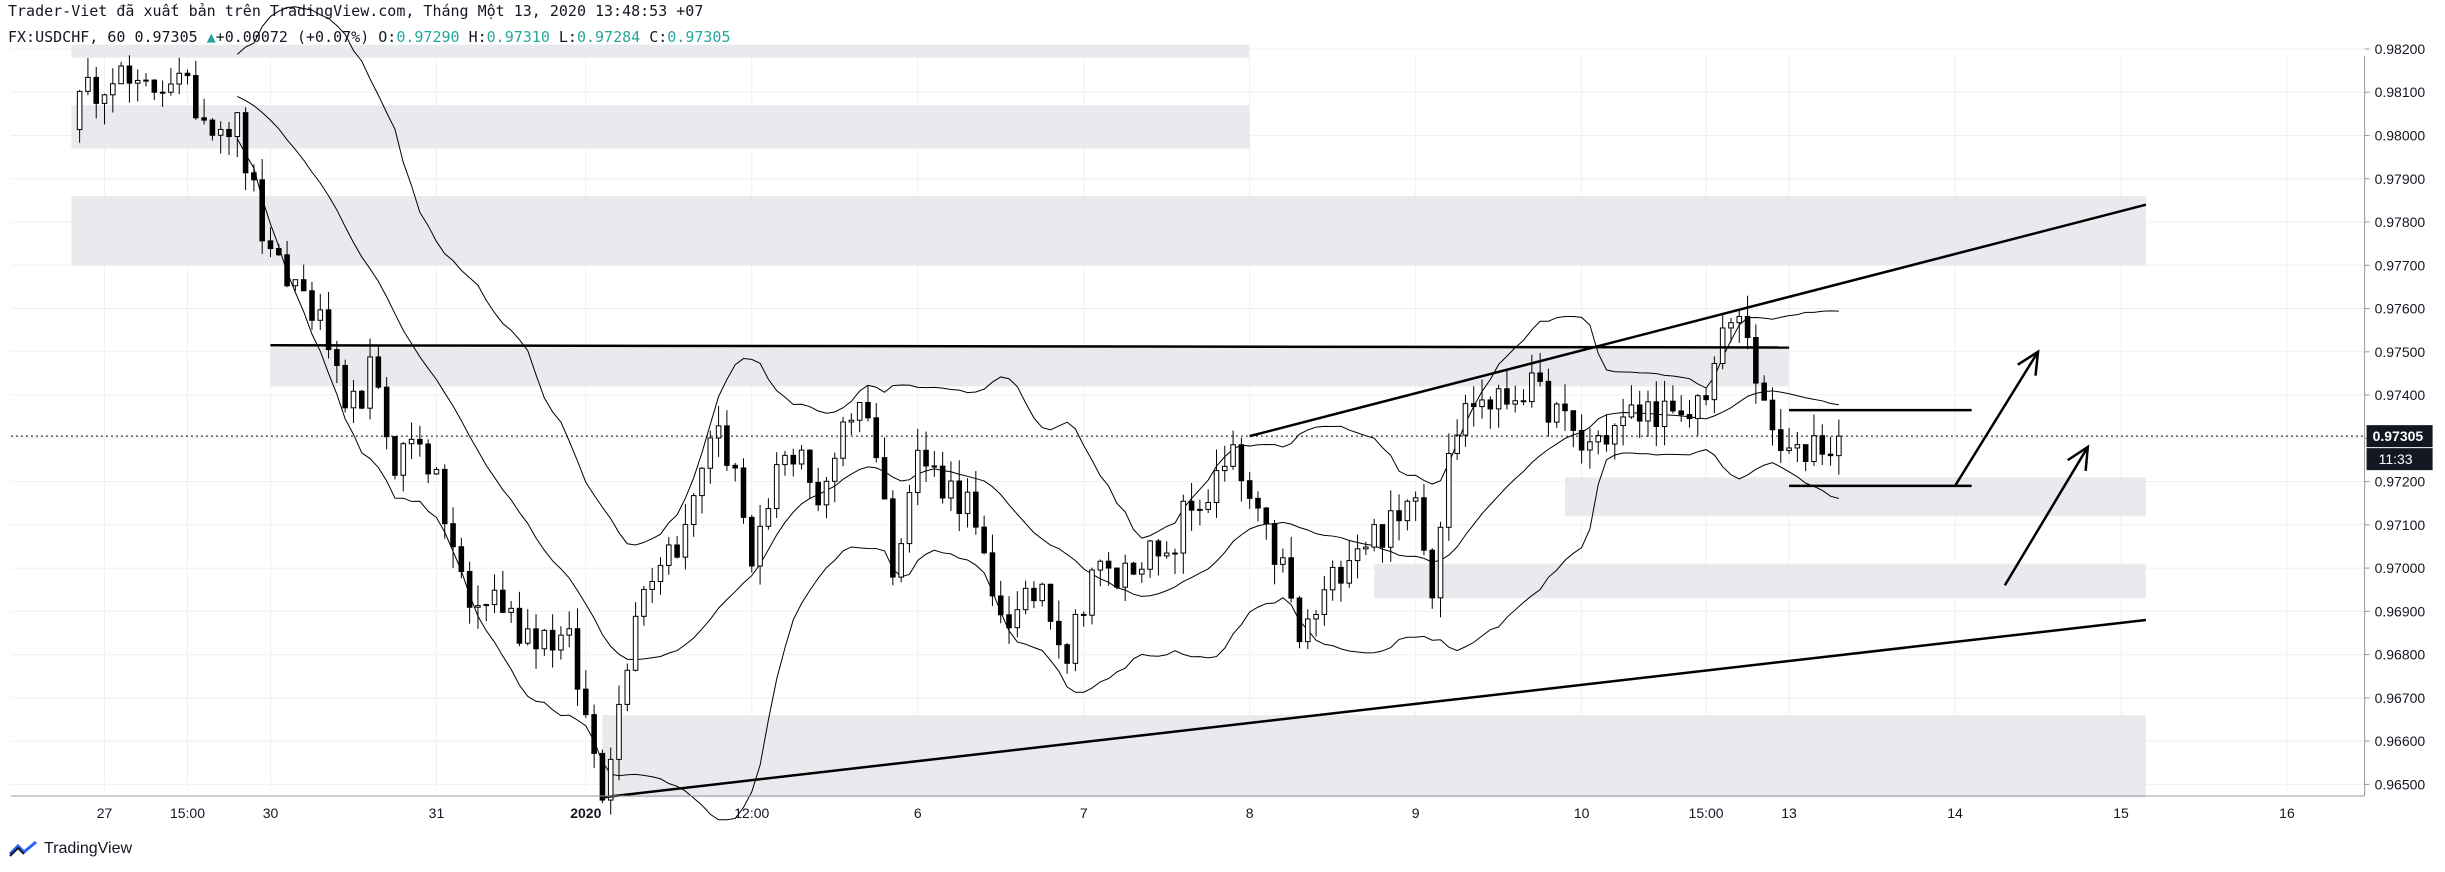 The image size is (2445, 872). Describe the element at coordinates (2399, 459) in the screenshot. I see `countdown-box` at that location.